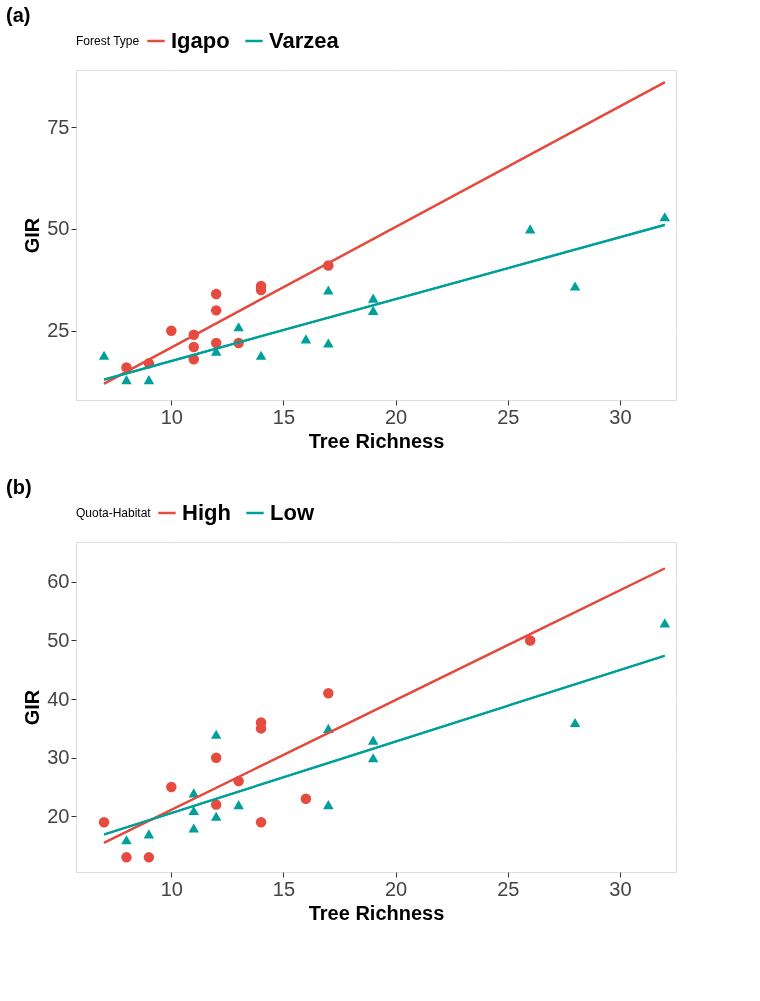 The height and width of the screenshot is (1001, 760). Describe the element at coordinates (114, 513) in the screenshot. I see `legend-title: Quota-Habitat` at that location.